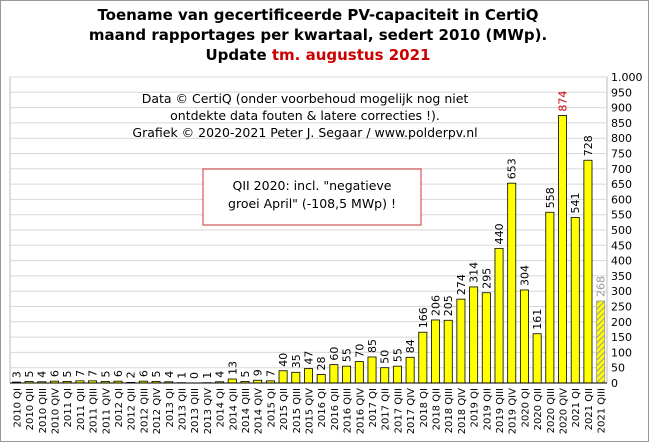  What do you see at coordinates (576, 407) in the screenshot?
I see `x-tick-label: 2021 QI` at bounding box center [576, 407].